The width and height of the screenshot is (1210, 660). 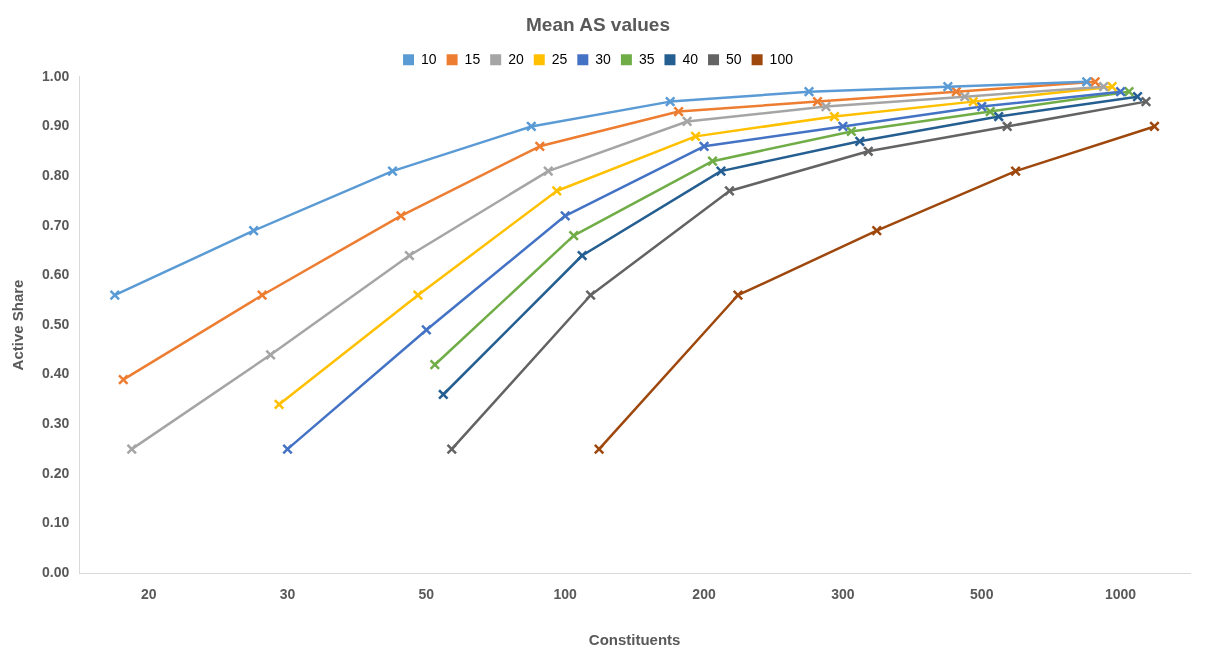 I want to click on legend-label: 25, so click(x=559, y=58).